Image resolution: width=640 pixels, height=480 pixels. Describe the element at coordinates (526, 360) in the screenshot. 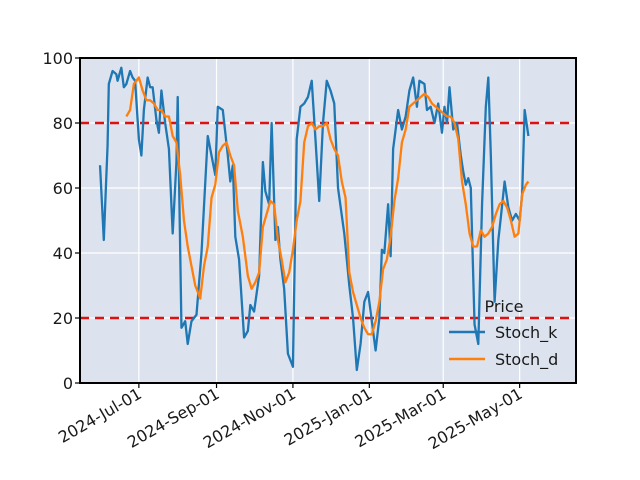

I see `legend-label-stoch-d: Stoch_d` at that location.